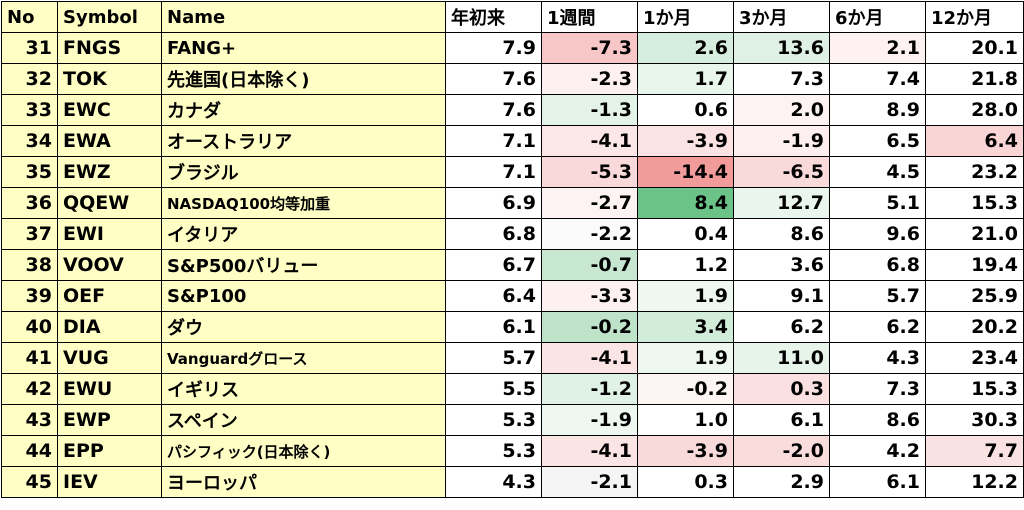 The height and width of the screenshot is (510, 1024). I want to click on cell-1w: -2.2, so click(589, 234).